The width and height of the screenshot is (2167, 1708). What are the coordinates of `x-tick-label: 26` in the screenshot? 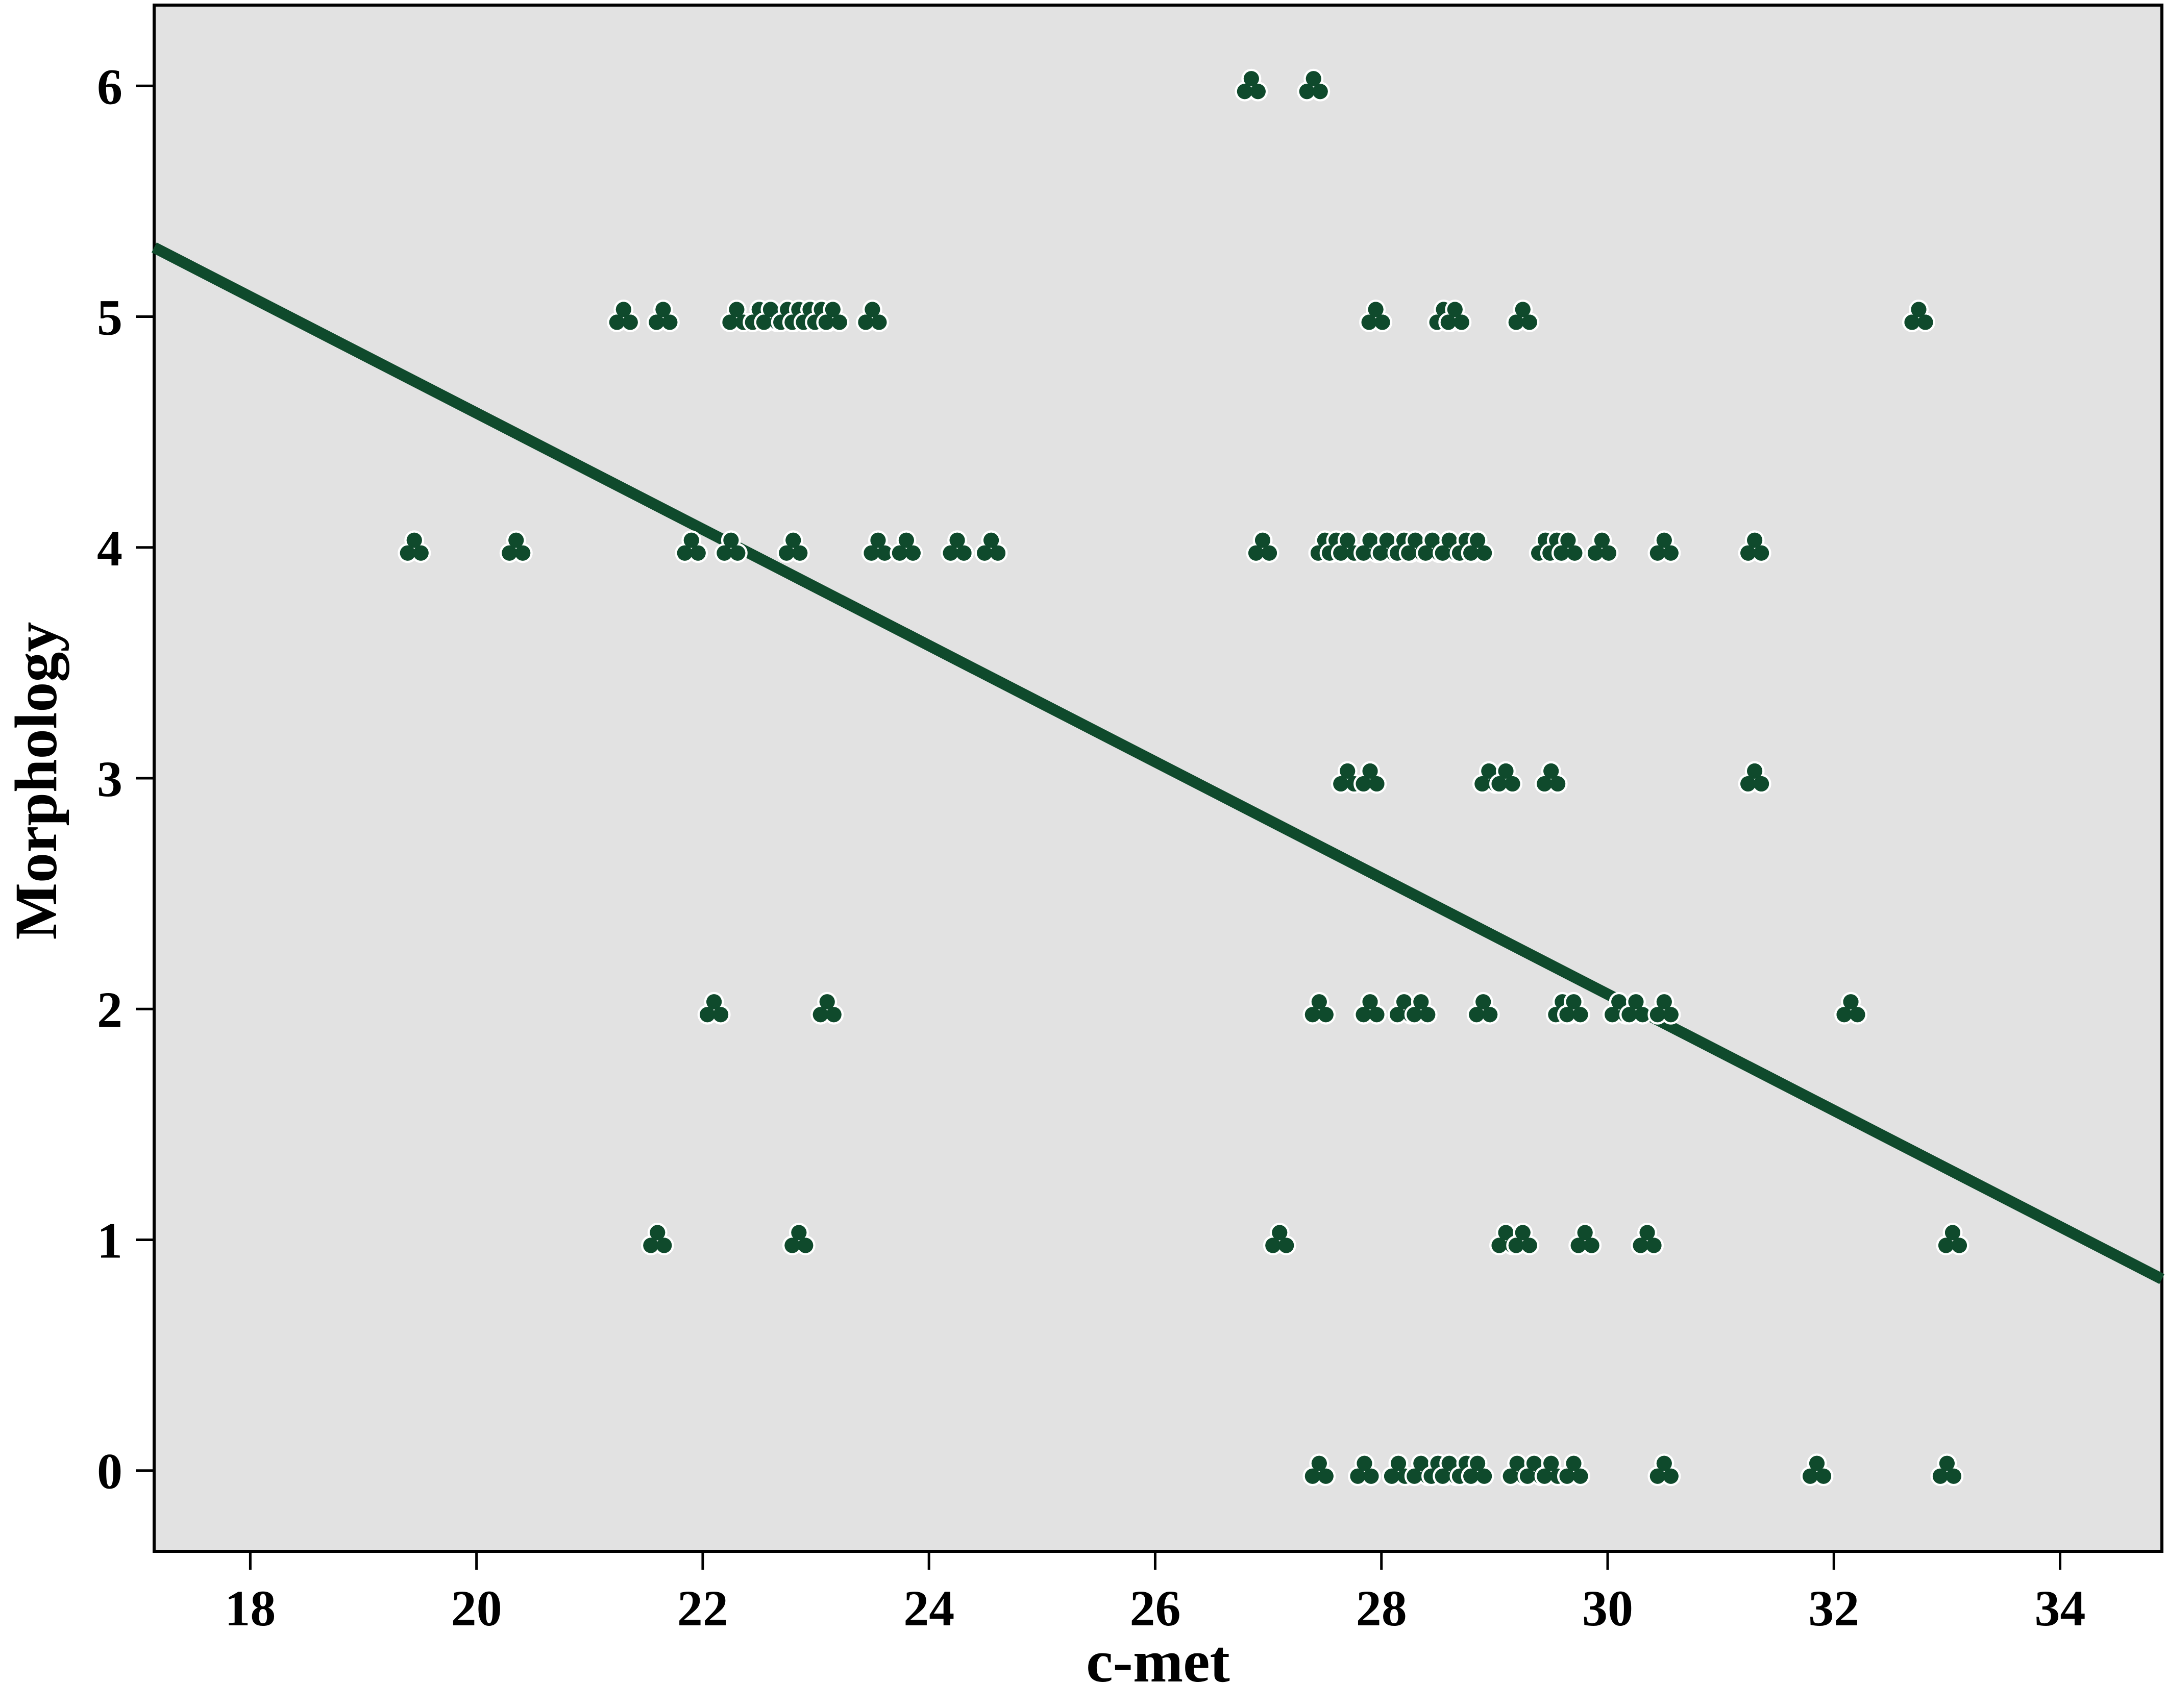 It's located at (1155, 1608).